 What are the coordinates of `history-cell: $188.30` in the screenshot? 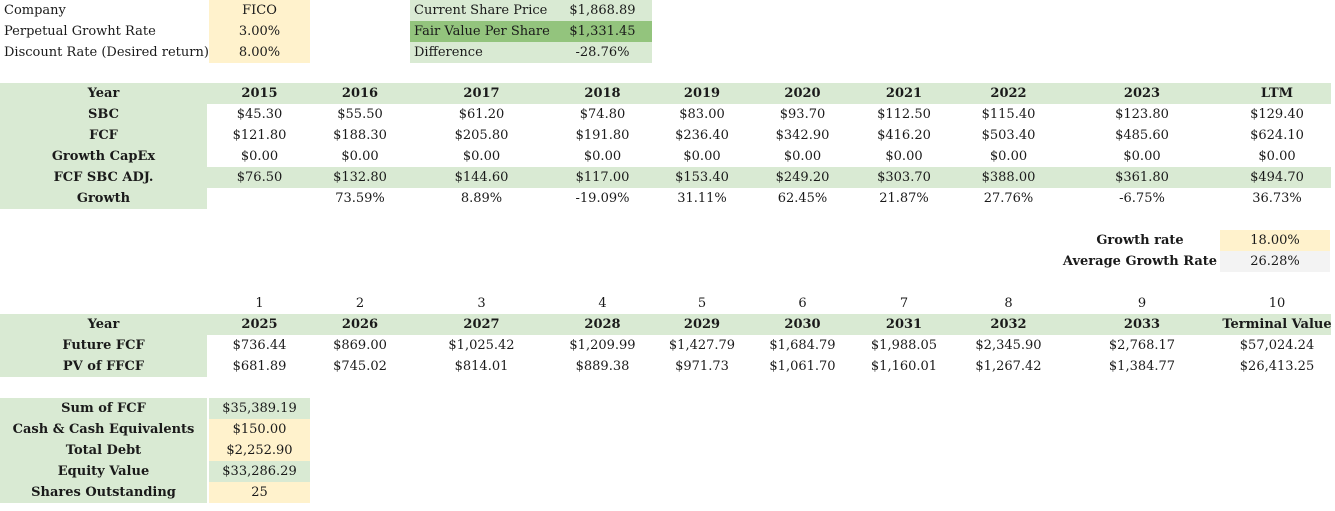 It's located at (360, 135).